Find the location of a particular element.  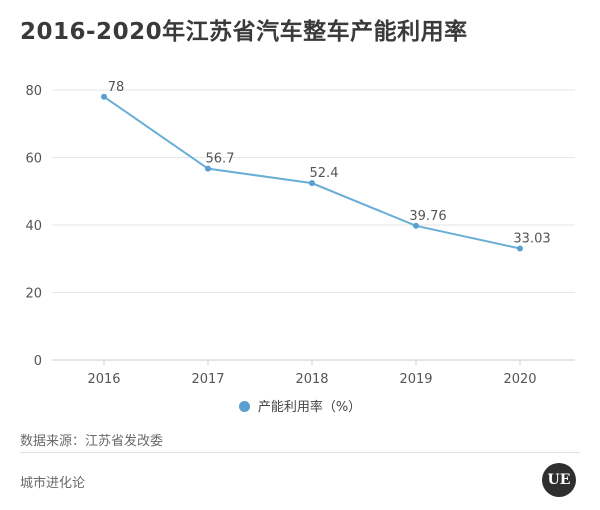

legend: 产能利用率（%） is located at coordinates (300, 405).